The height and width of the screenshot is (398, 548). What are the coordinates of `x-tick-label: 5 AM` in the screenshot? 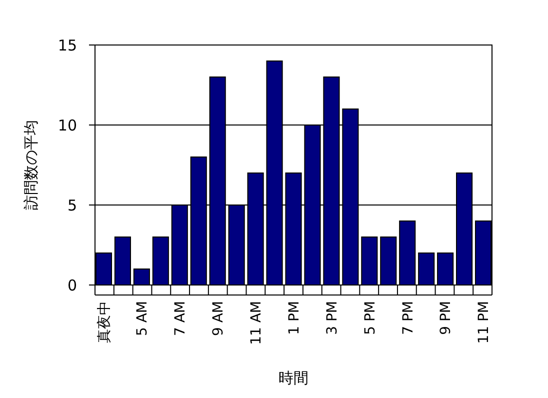 It's located at (142, 318).